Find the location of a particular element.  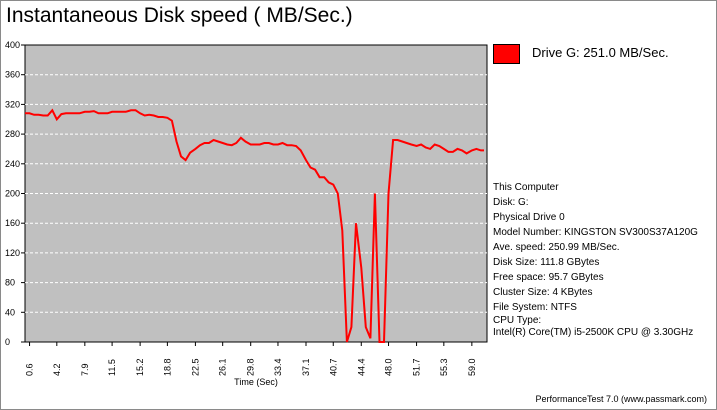

x-tick-label: 40.7 is located at coordinates (333, 367).